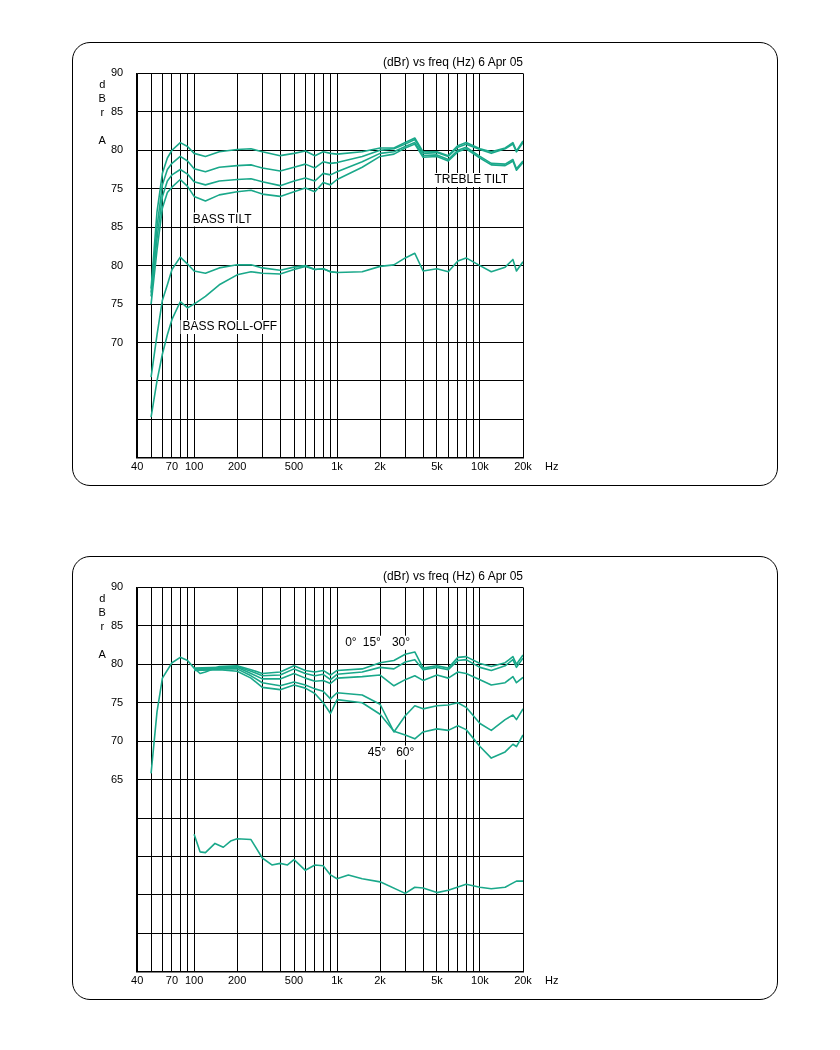 This screenshot has width=840, height=1050. I want to click on y-tick-label: 65, so click(117, 778).